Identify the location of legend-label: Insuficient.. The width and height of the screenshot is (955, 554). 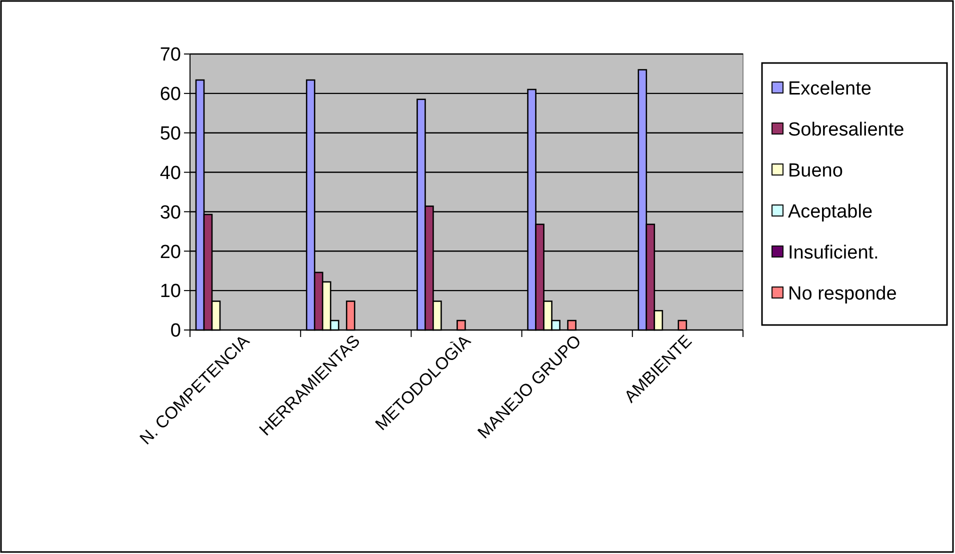
(833, 253).